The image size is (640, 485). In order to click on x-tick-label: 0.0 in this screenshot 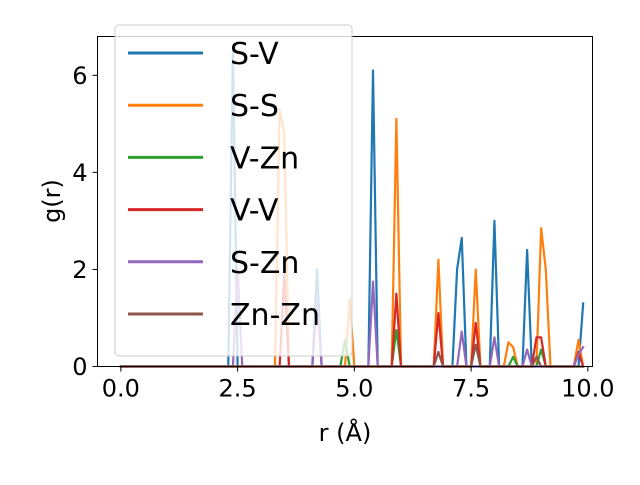, I will do `click(121, 389)`.